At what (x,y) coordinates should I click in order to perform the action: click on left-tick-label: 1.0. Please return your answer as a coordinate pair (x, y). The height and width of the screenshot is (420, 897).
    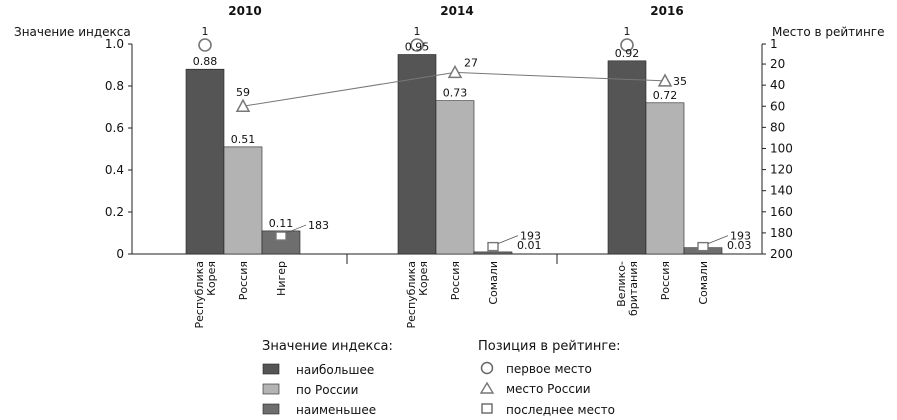
    Looking at the image, I should click on (114, 44).